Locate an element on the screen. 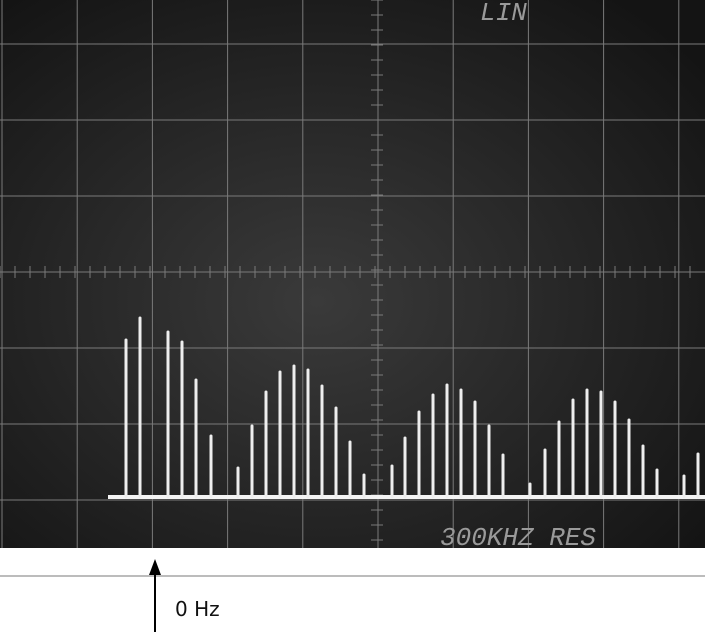 The width and height of the screenshot is (705, 632). zero-hz-label: 0 Hz is located at coordinates (197, 609).